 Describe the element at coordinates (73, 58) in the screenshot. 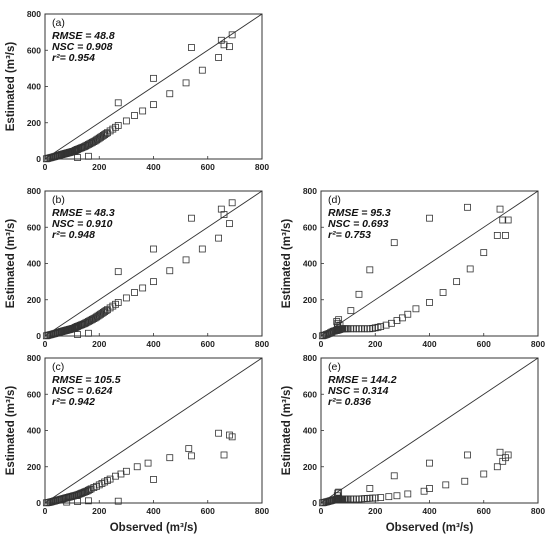

I see `stat-line: r²= 0.954` at that location.